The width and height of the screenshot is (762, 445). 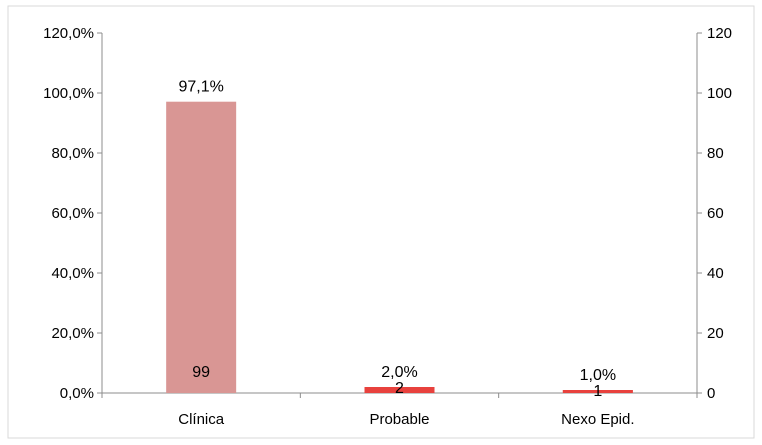 I want to click on right-tick-label: 20, so click(x=715, y=333).